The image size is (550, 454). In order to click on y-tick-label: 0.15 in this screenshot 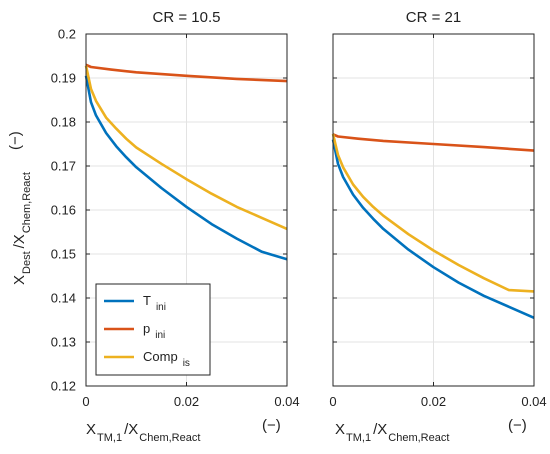, I will do `click(63, 254)`.